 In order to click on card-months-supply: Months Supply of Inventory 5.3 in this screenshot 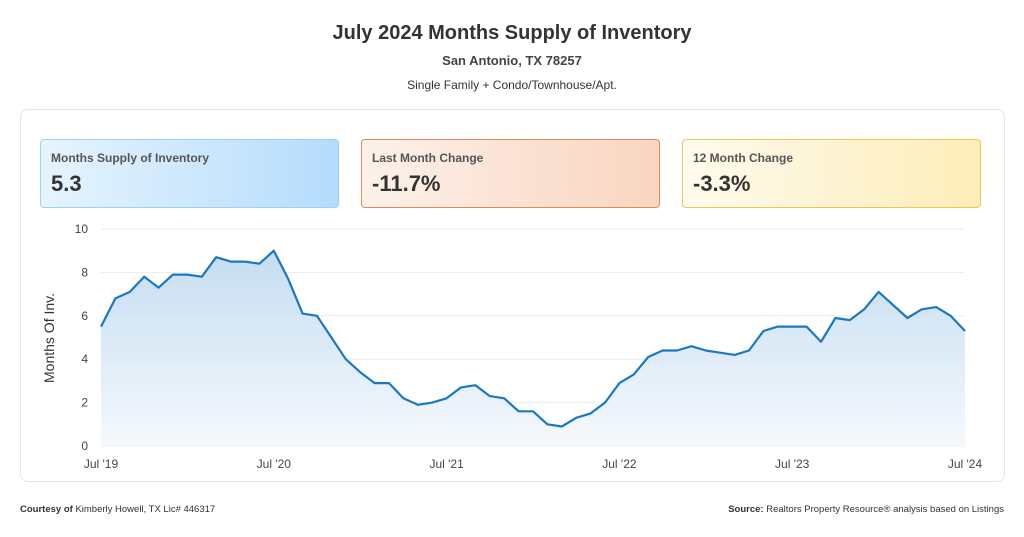, I will do `click(189, 173)`.